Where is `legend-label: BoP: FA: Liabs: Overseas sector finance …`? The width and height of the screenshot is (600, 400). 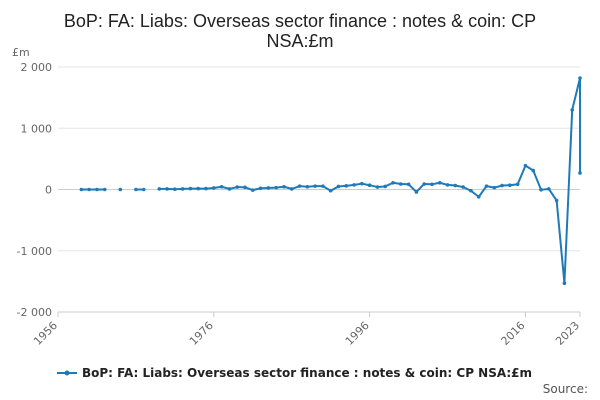 legend-label: BoP: FA: Liabs: Overseas sector finance … is located at coordinates (307, 373).